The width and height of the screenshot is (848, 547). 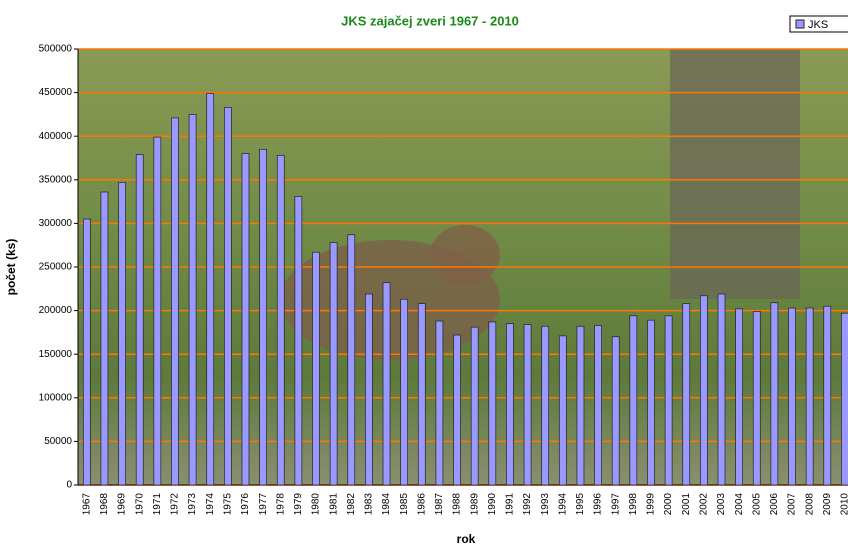 I want to click on x-tick-label: 1981, so click(x=333, y=504).